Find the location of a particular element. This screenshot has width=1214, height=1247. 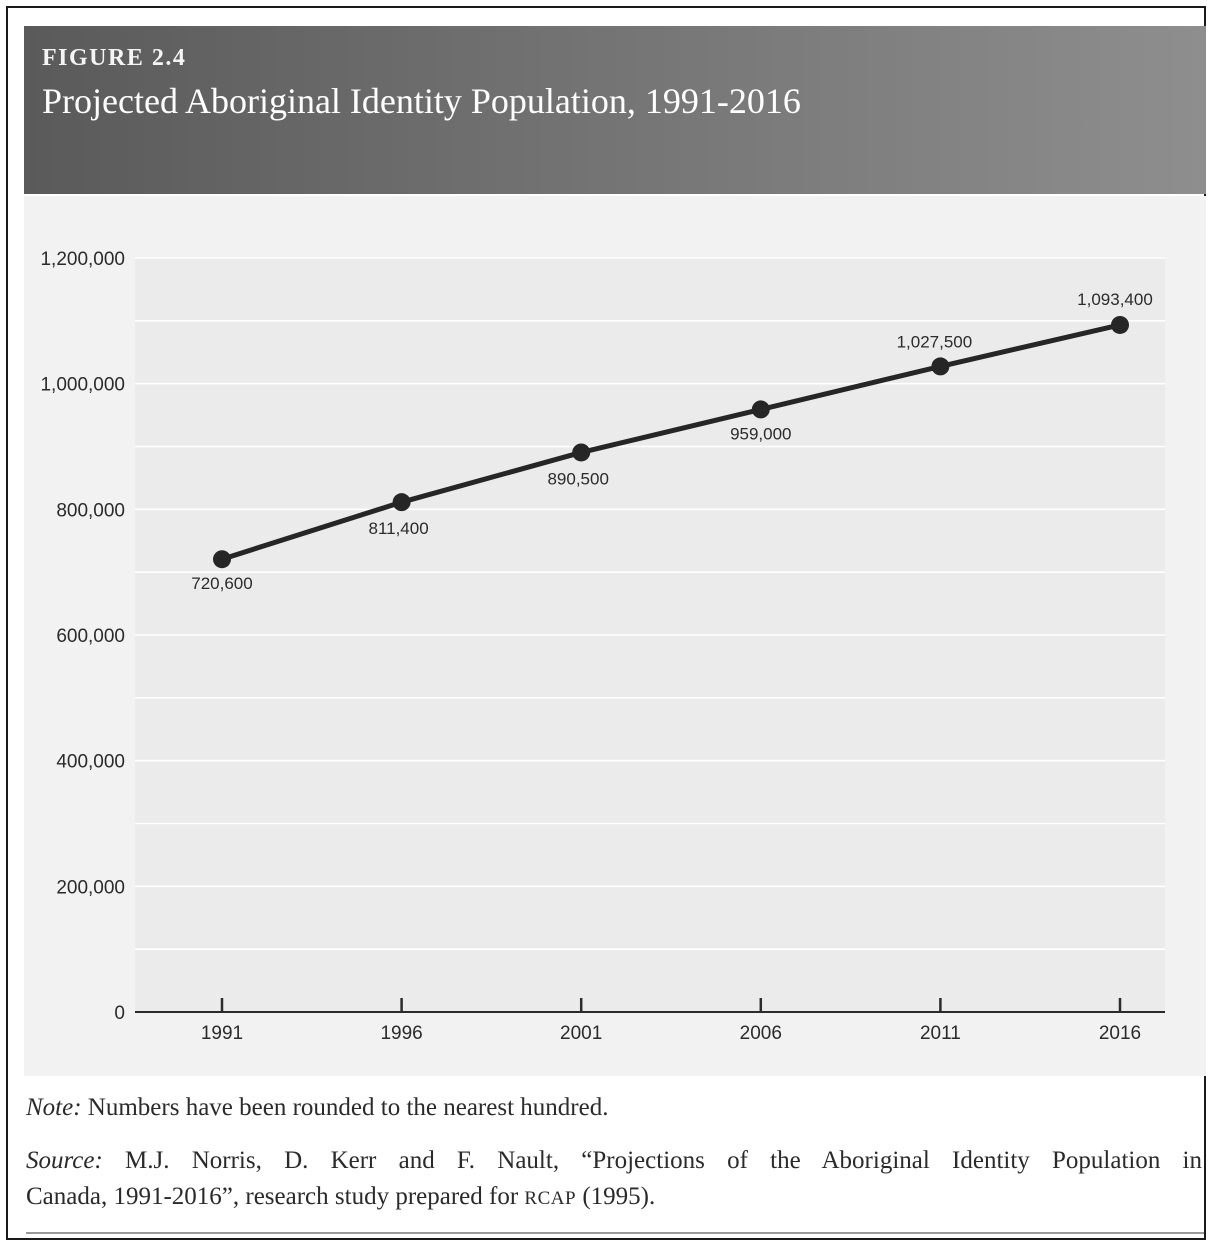

y-tick-label: 1,000,000 is located at coordinates (82, 385).